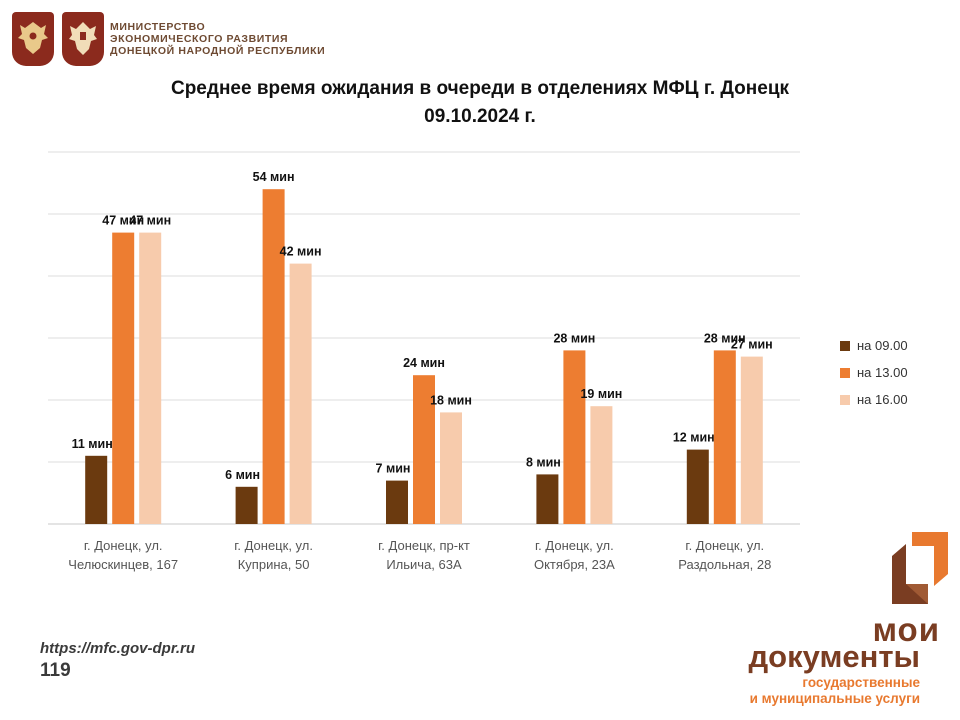 This screenshot has height=720, width=960. I want to click on legend-item: на 13.00, so click(874, 372).